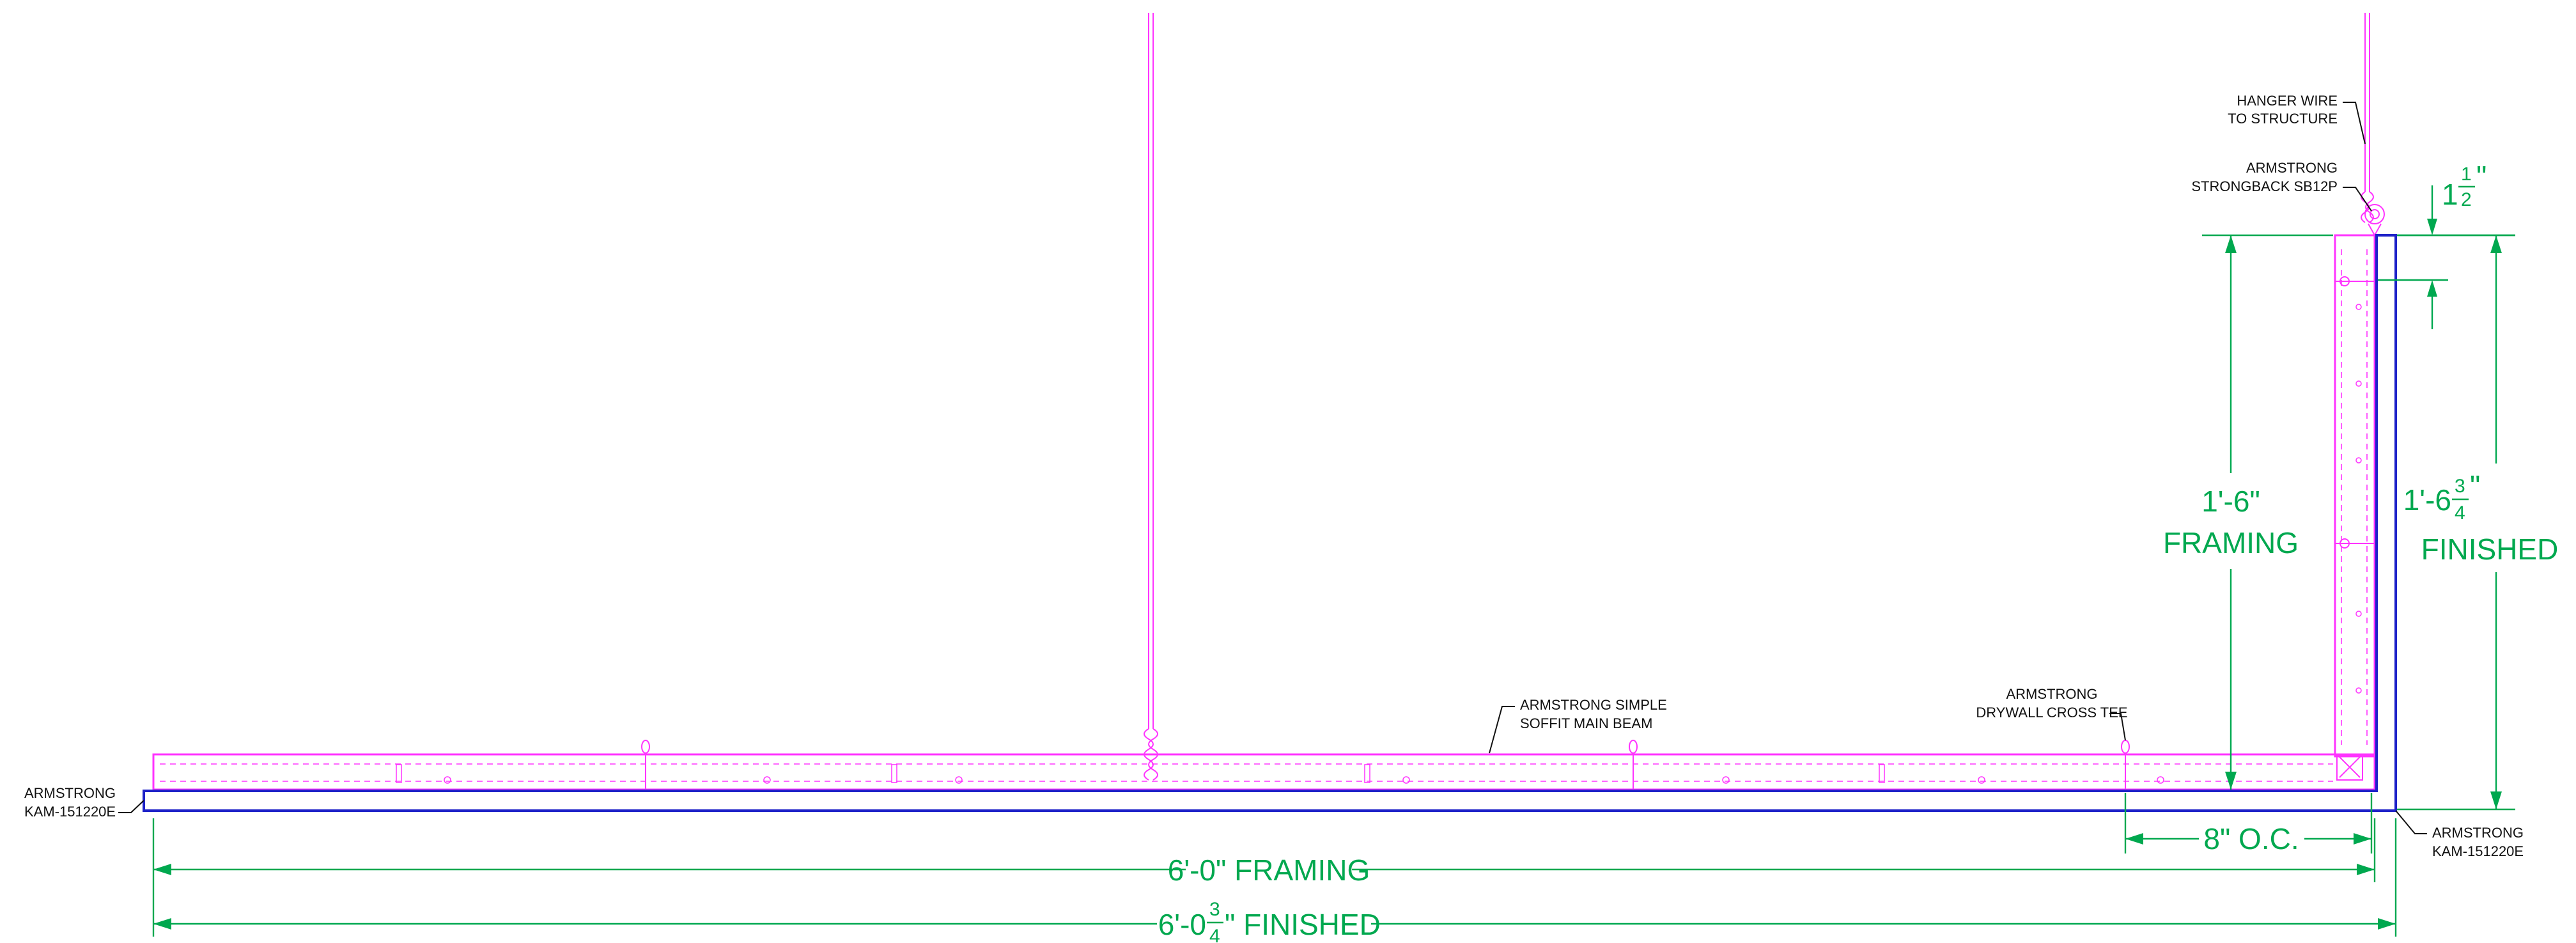 This screenshot has width=2576, height=943. I want to click on note-main-beam-line1: ARMSTRONG SIMPLE, so click(1593, 705).